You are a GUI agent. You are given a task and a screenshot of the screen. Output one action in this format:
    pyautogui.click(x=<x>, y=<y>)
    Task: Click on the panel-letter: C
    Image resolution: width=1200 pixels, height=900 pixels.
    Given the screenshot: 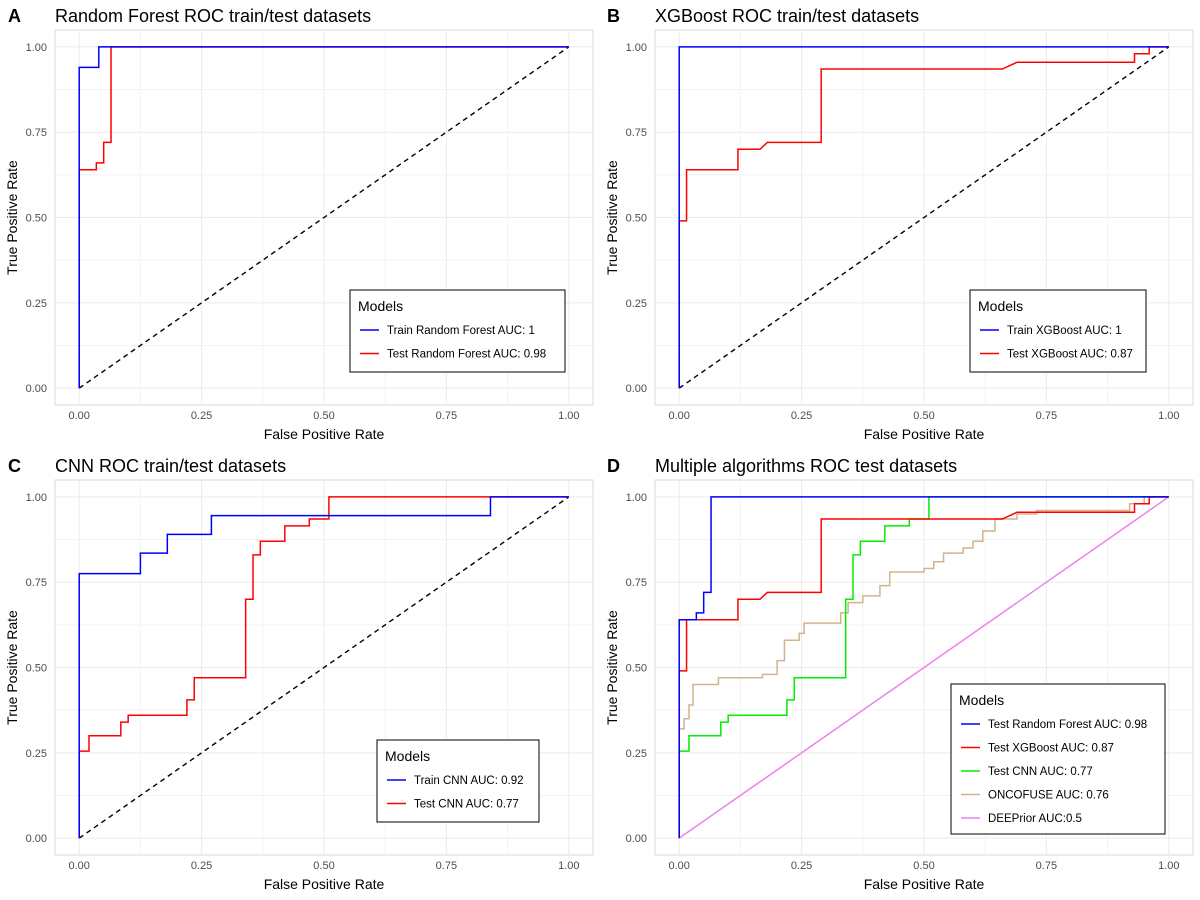 What is the action you would take?
    pyautogui.click(x=14, y=466)
    